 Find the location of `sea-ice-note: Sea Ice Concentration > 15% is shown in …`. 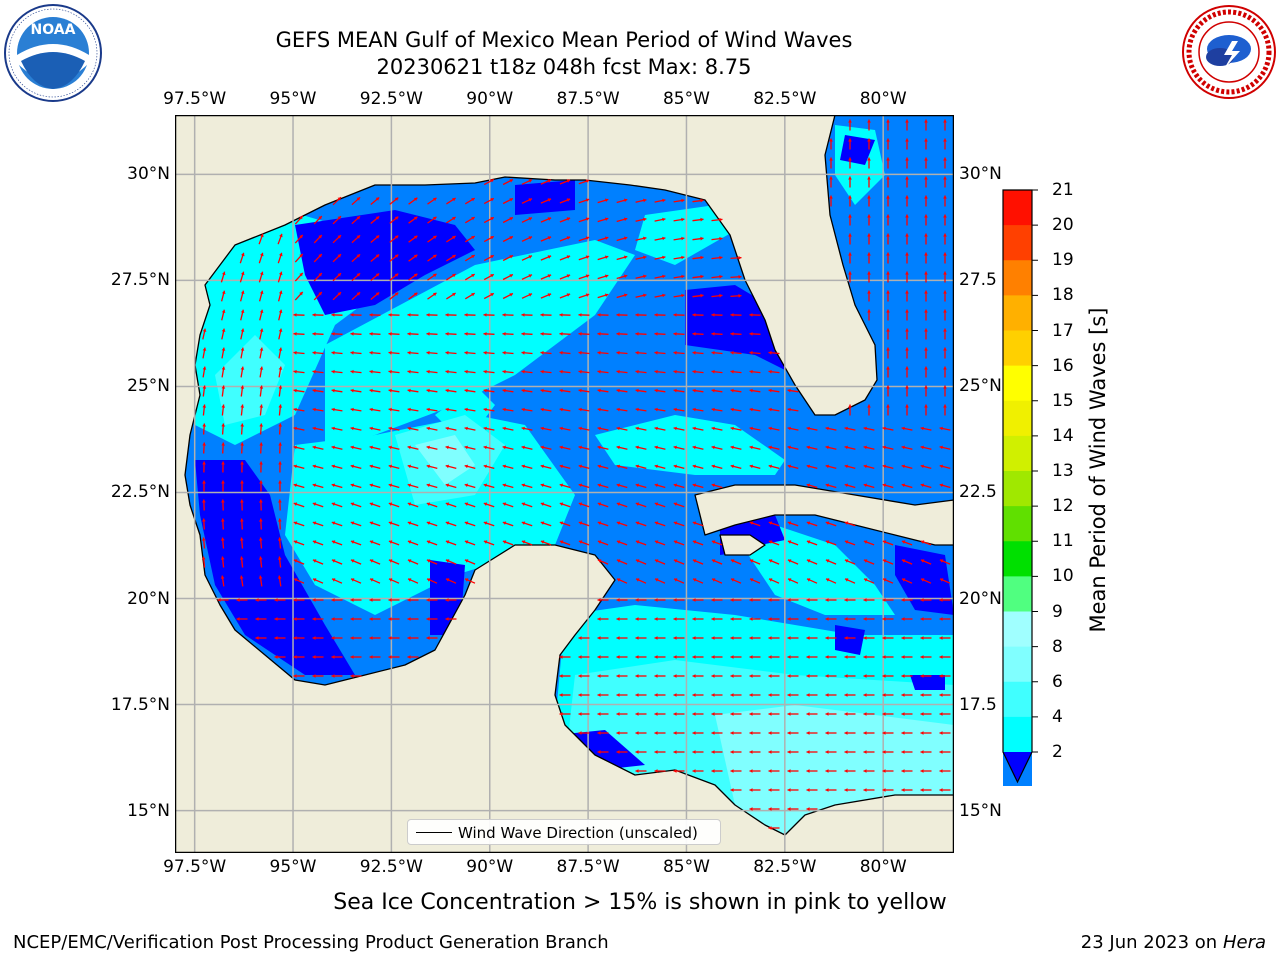

sea-ice-note: Sea Ice Concentration > 15% is shown in … is located at coordinates (640, 902).